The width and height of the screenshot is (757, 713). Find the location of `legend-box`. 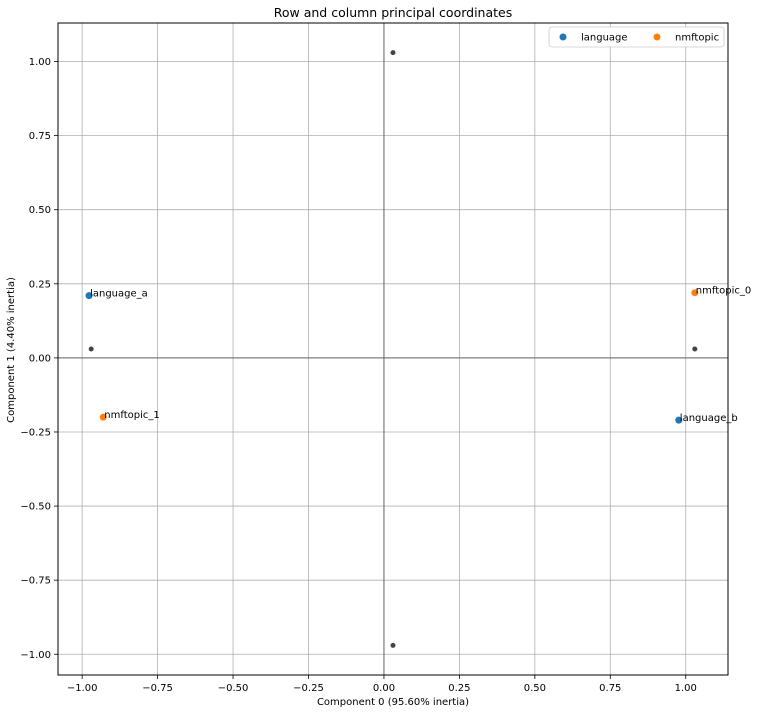

legend-box is located at coordinates (636, 37).